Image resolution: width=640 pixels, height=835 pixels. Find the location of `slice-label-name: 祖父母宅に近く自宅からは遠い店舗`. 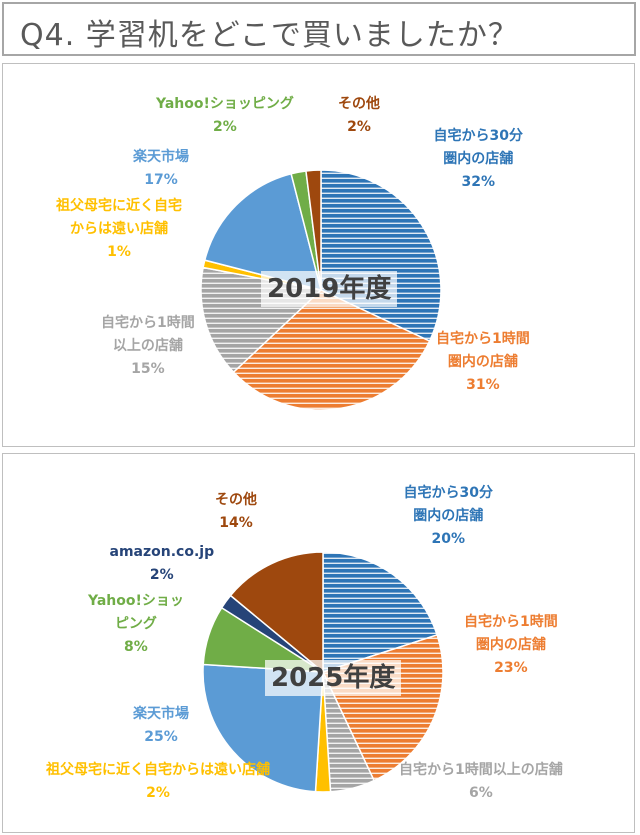

slice-label-name: 祖父母宅に近く自宅からは遠い店舗 is located at coordinates (158, 770).